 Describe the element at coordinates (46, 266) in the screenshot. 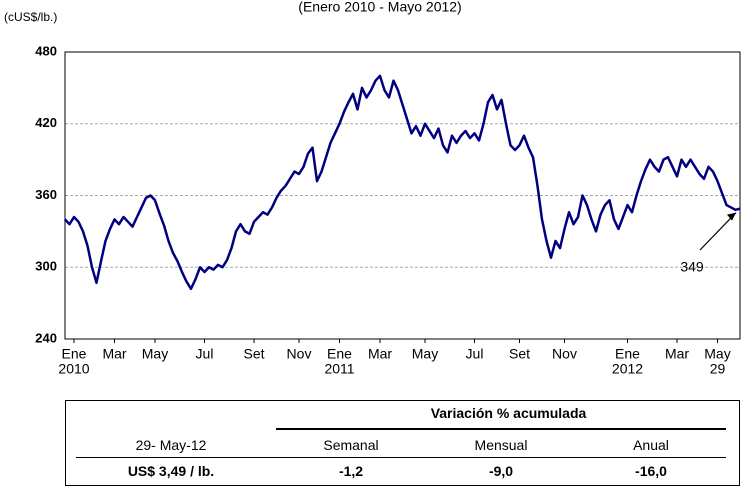

I see `y-tick-label: 300` at that location.